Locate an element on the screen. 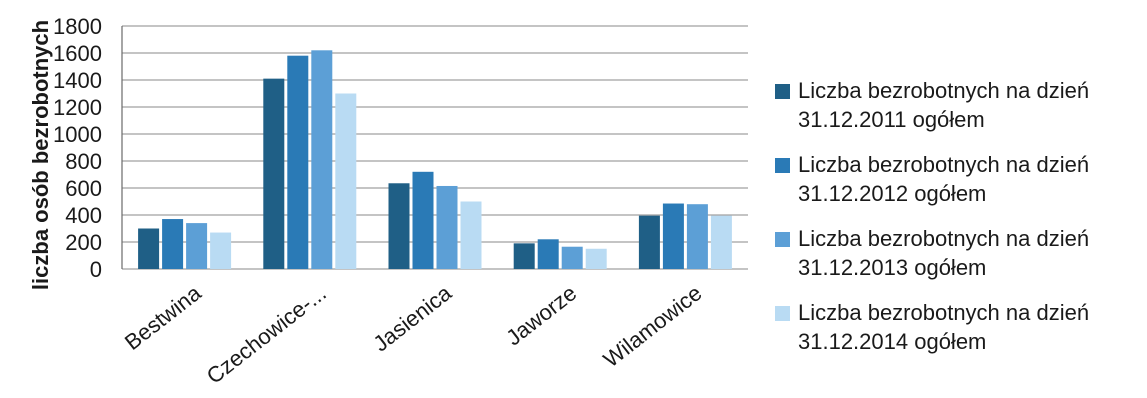 The height and width of the screenshot is (398, 1147). y-tick-label: 1600 is located at coordinates (77, 53).